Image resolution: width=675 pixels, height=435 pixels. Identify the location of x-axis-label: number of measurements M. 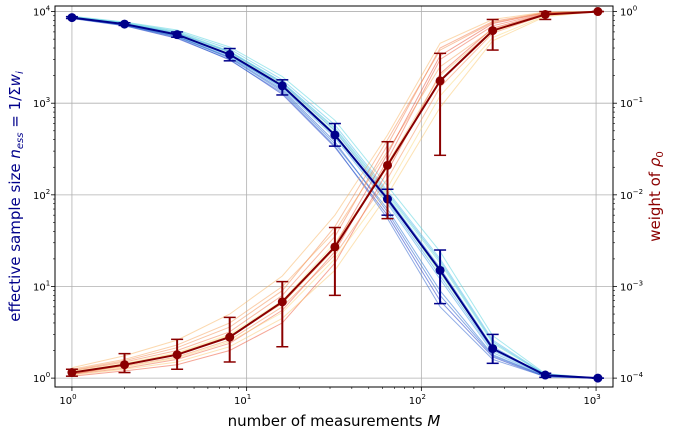
(334, 421).